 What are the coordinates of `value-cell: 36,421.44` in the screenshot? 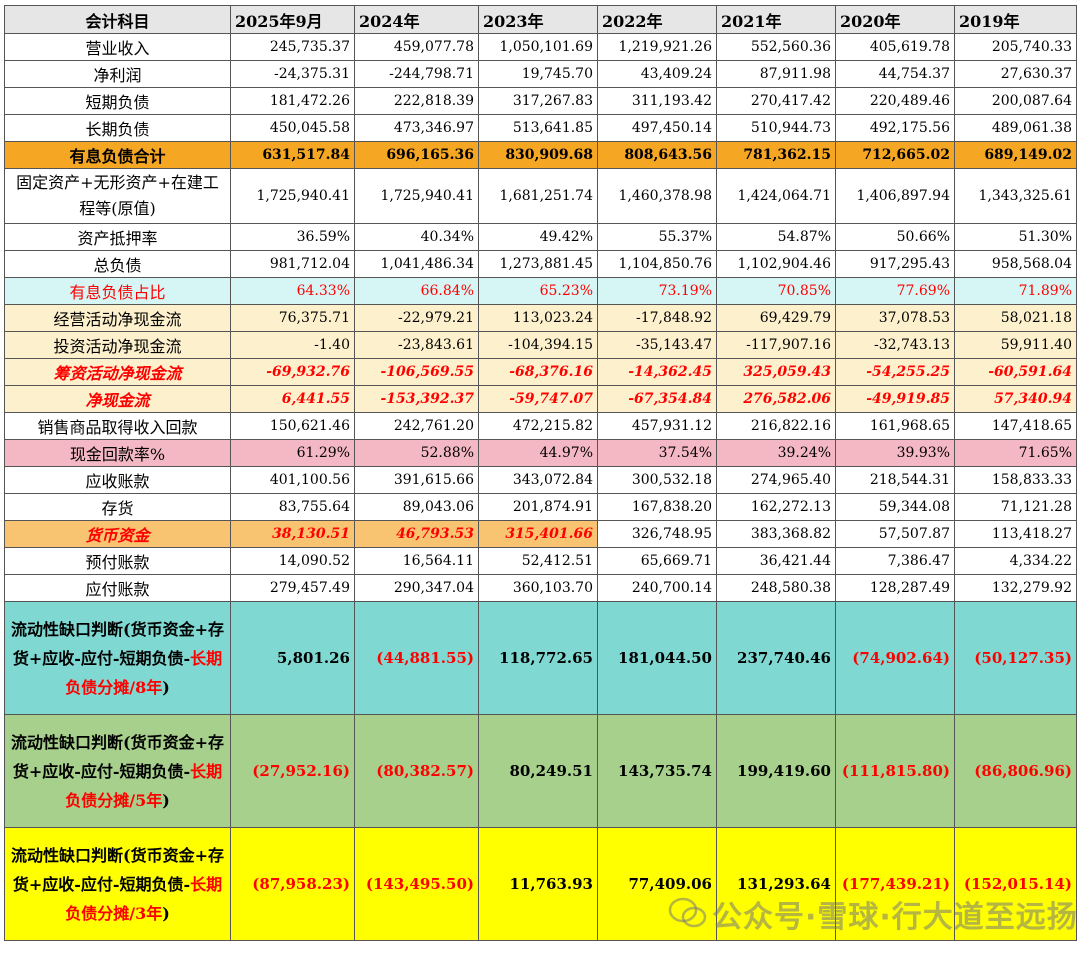 It's located at (776, 561).